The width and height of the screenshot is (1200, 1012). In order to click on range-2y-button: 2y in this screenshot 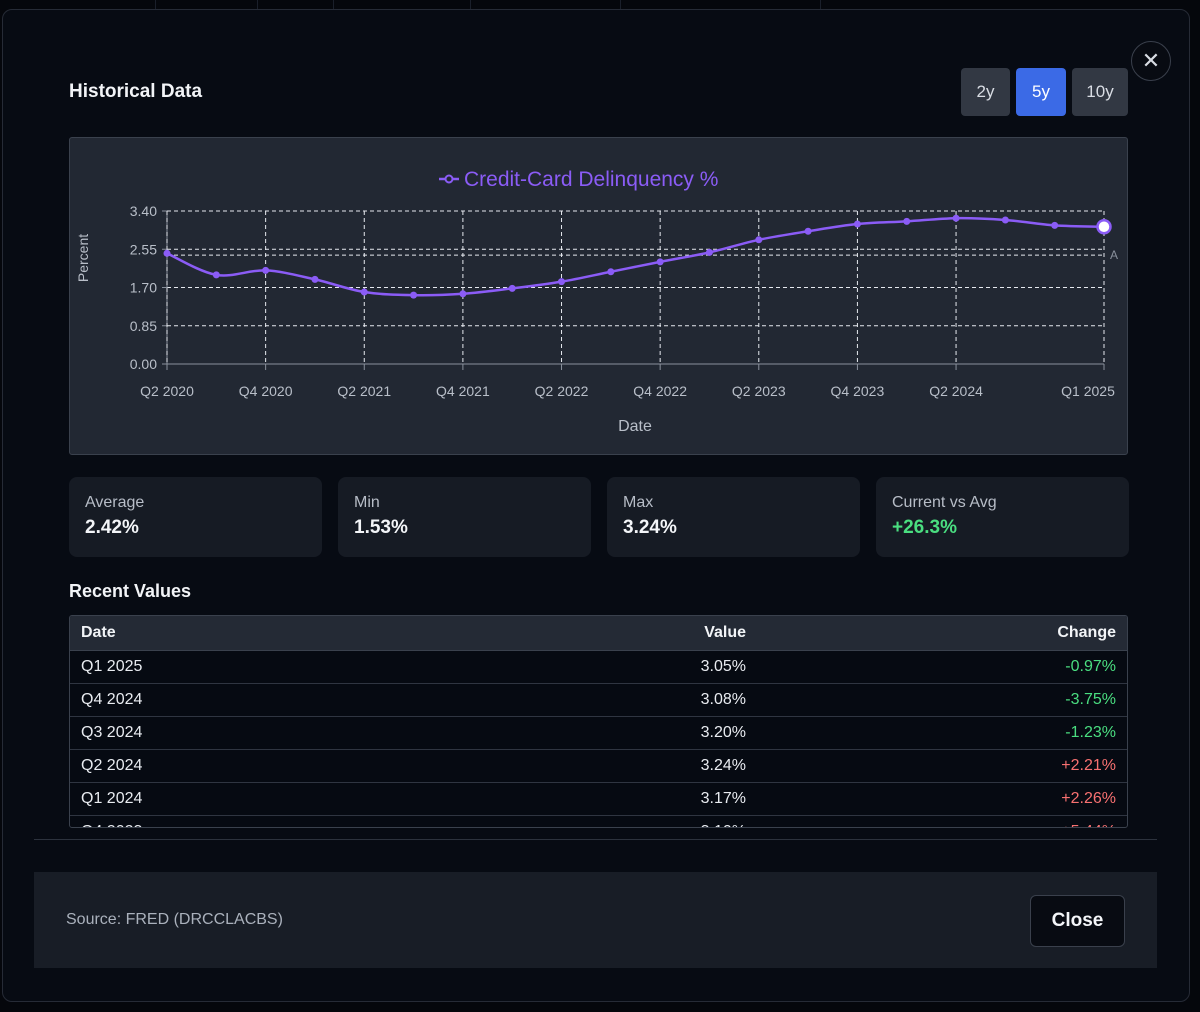, I will do `click(985, 92)`.